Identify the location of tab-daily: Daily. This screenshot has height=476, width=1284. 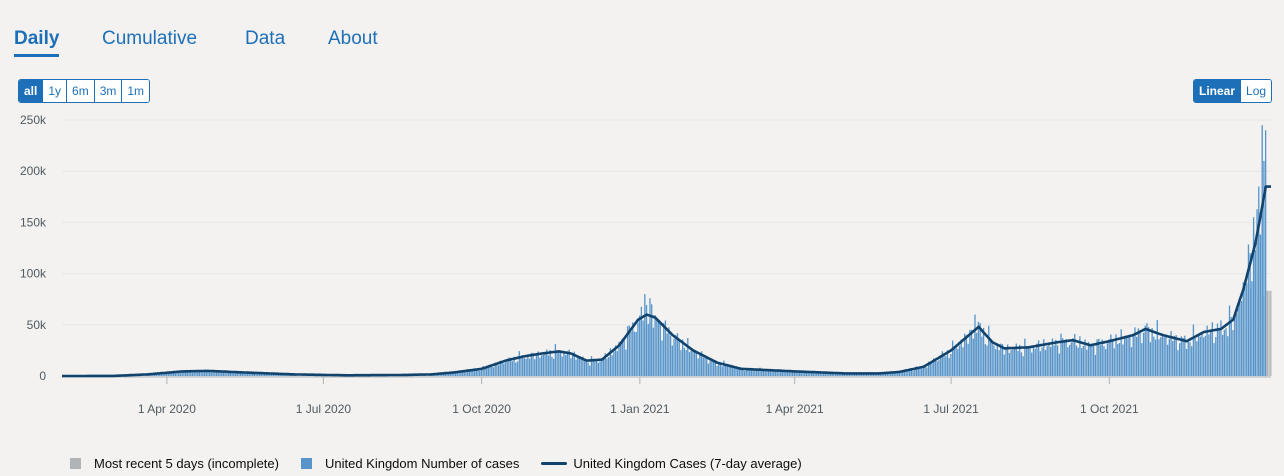
(37, 42).